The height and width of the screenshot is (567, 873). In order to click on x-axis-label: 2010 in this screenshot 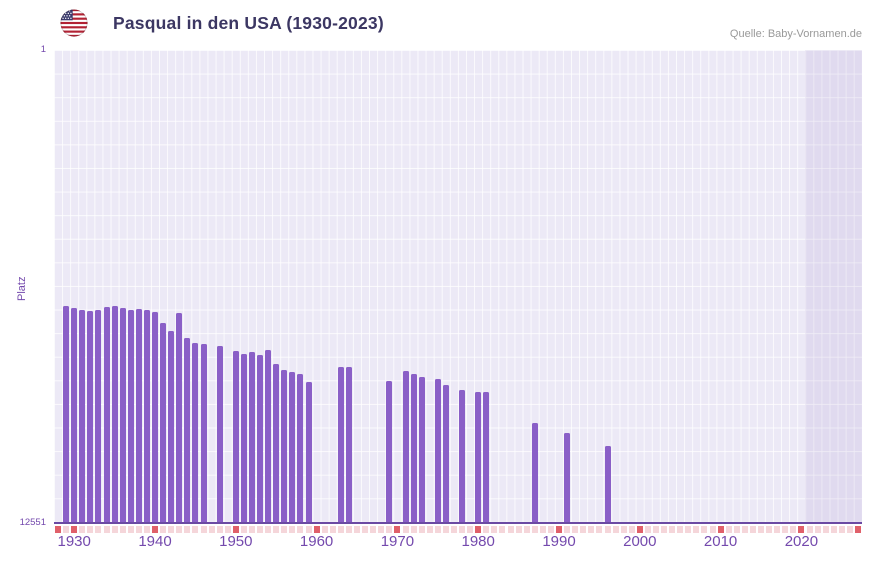, I will do `click(720, 541)`.